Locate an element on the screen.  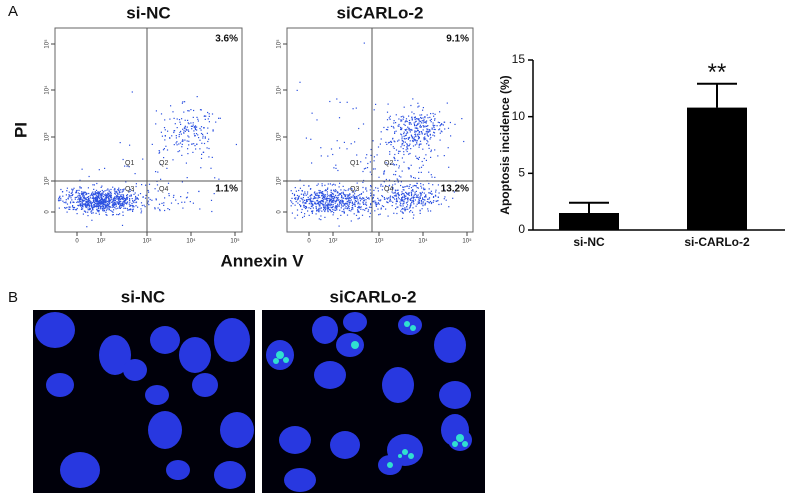
x-tick-label: si-CARLo-2 is located at coordinates (717, 242).